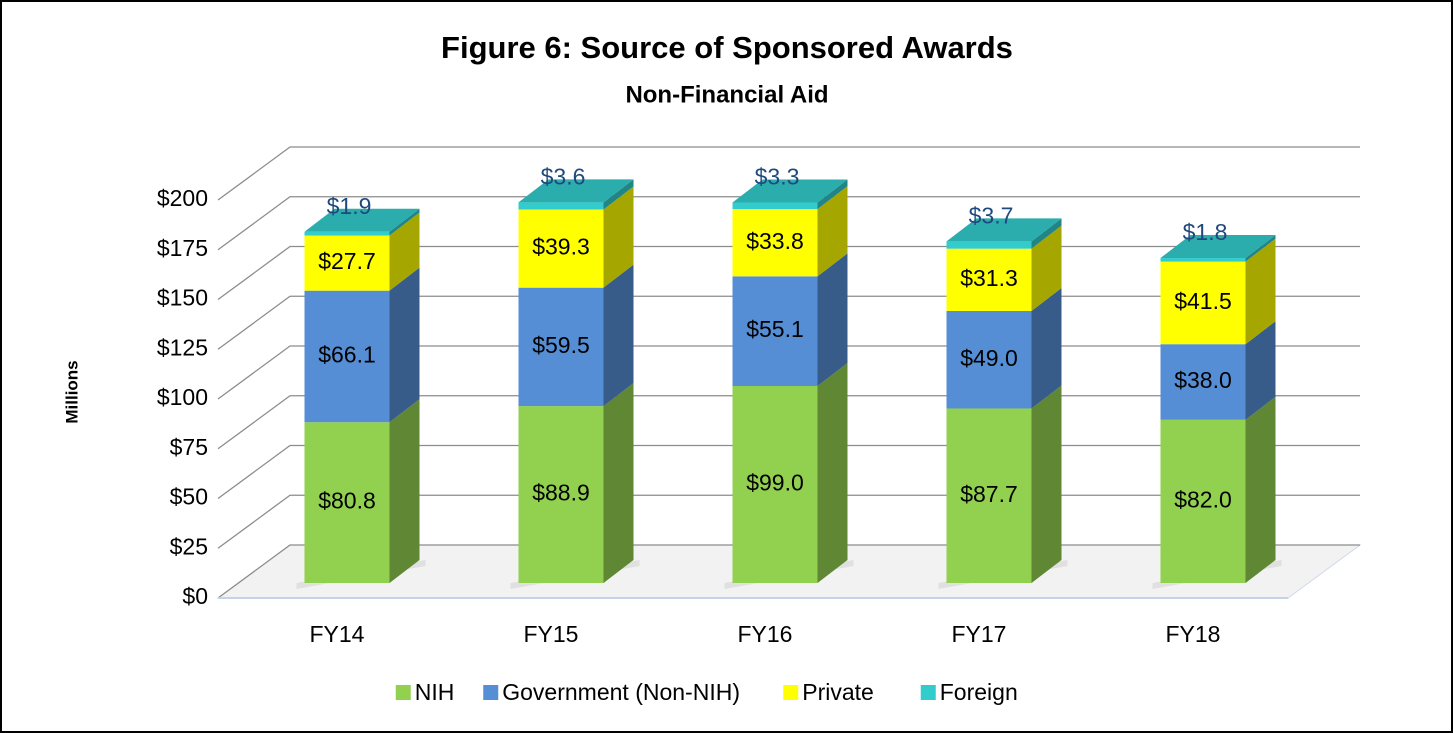  I want to click on value-label: $59.5, so click(561, 345).